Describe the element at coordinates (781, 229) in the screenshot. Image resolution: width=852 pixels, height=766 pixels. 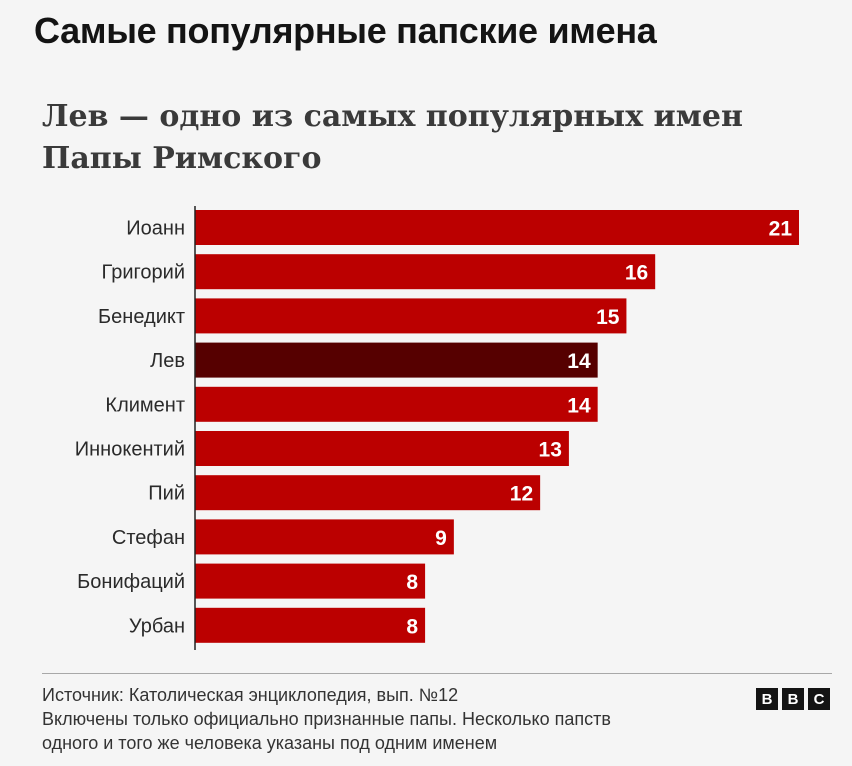
I see `data-label: 21` at that location.